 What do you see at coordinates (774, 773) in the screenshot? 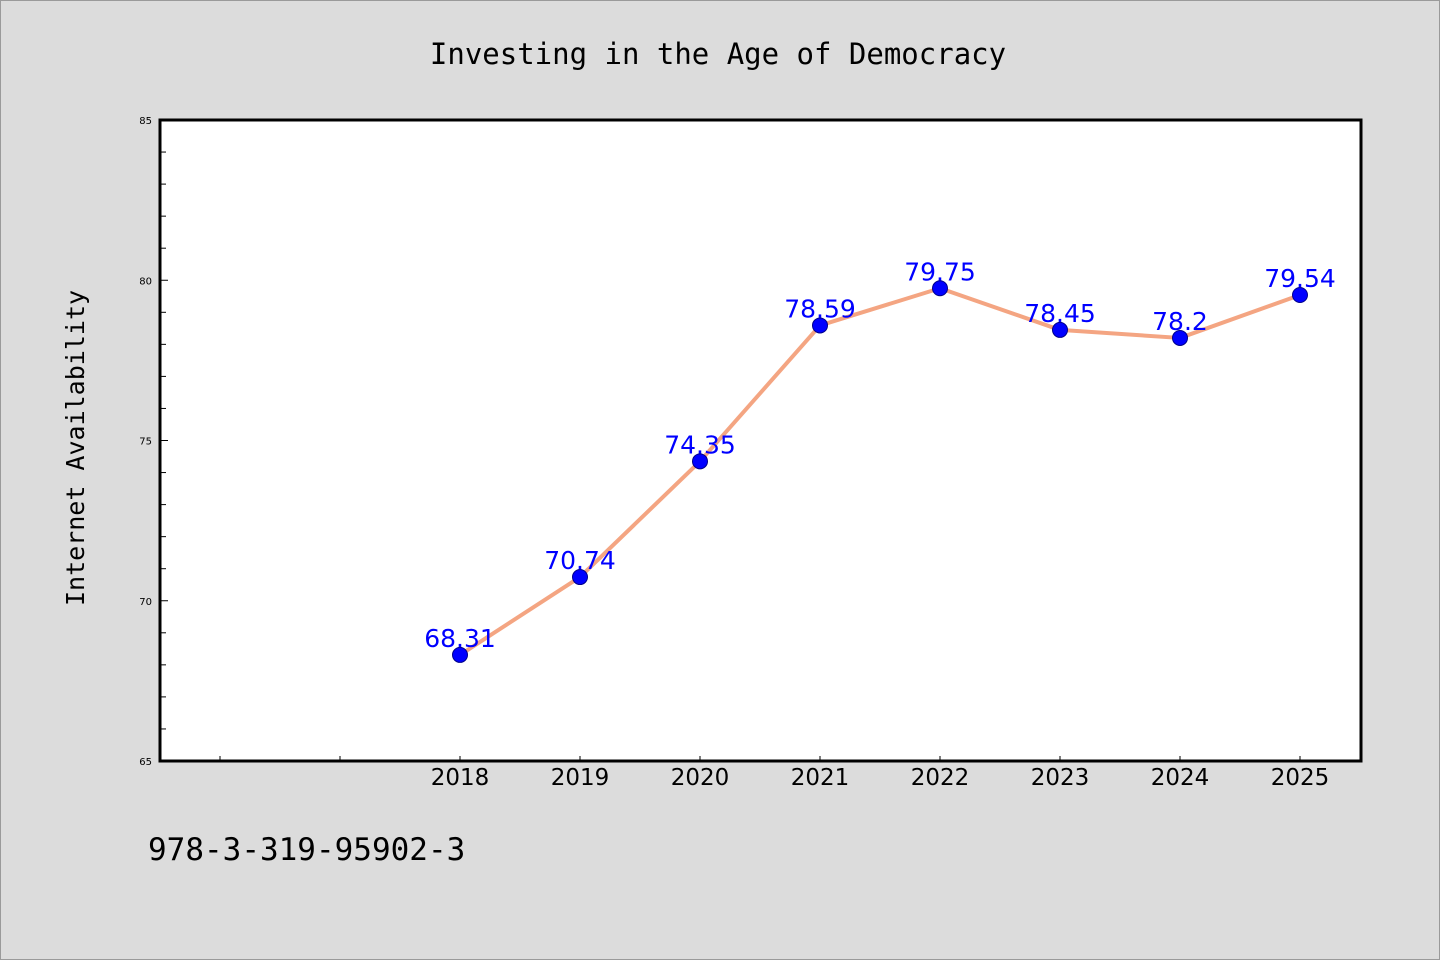
I see `x-axis: 2018 2019 2020 2021 2022 2023 2024 2025` at bounding box center [774, 773].